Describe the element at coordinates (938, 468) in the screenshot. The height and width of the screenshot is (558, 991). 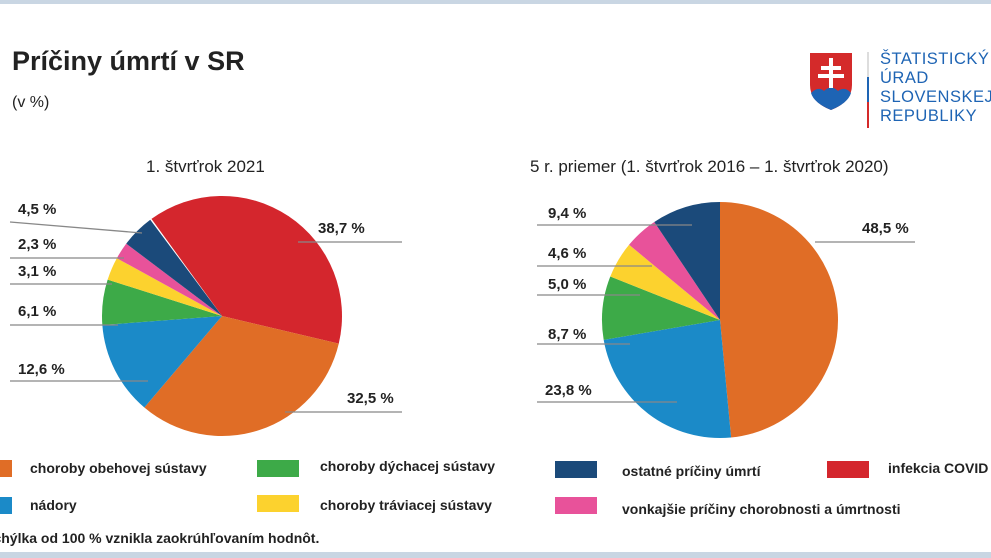
I see `legend-label: infekcia COVID` at that location.